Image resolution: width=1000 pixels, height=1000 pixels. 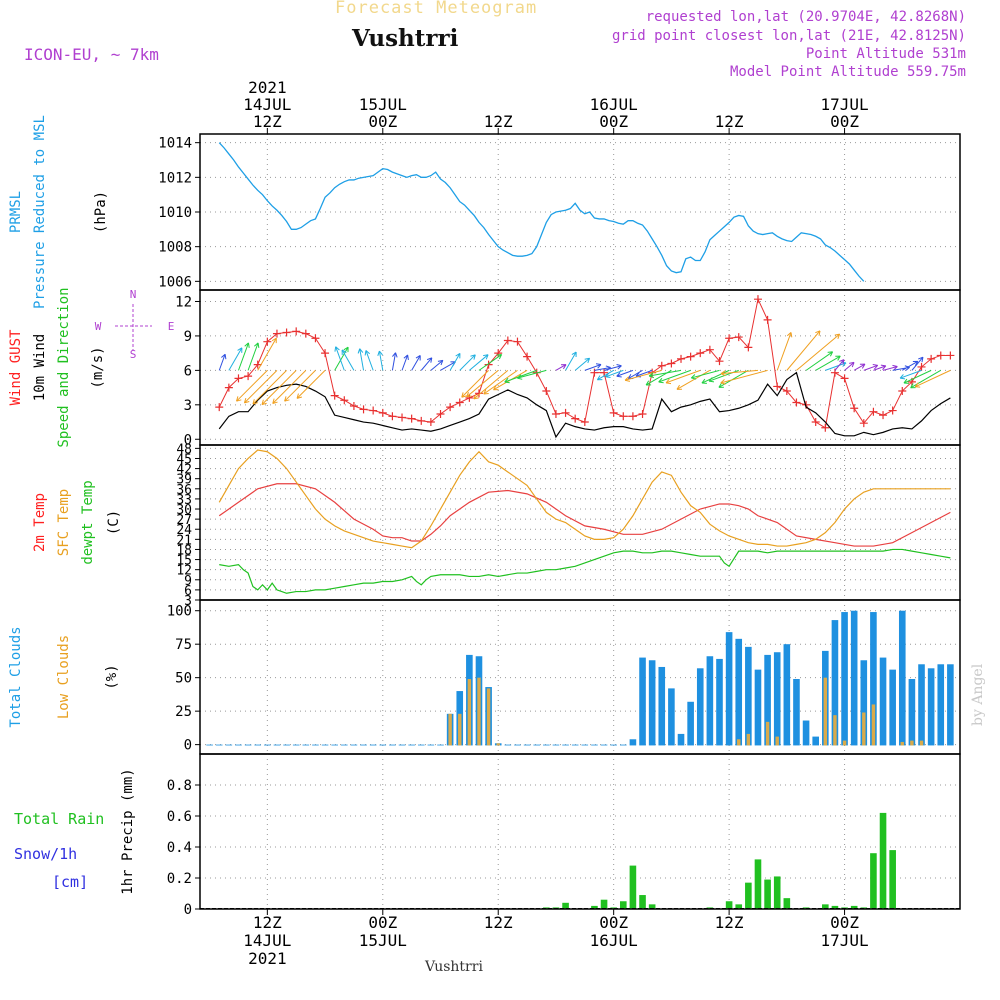 What do you see at coordinates (614, 104) in the screenshot?
I see `top-time-label: 16JUL` at bounding box center [614, 104].